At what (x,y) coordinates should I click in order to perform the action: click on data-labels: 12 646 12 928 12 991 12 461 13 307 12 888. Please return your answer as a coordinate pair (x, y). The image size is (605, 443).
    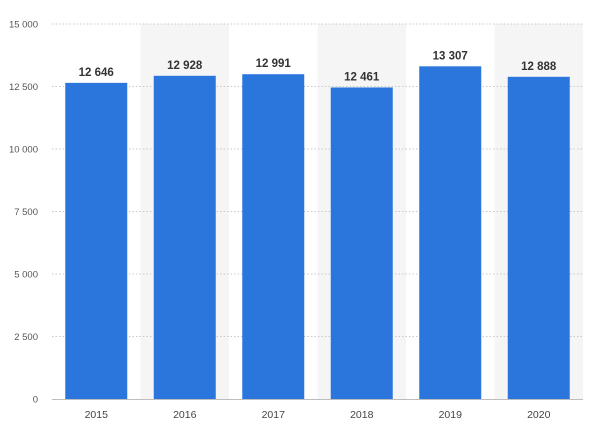
    Looking at the image, I should click on (318, 66).